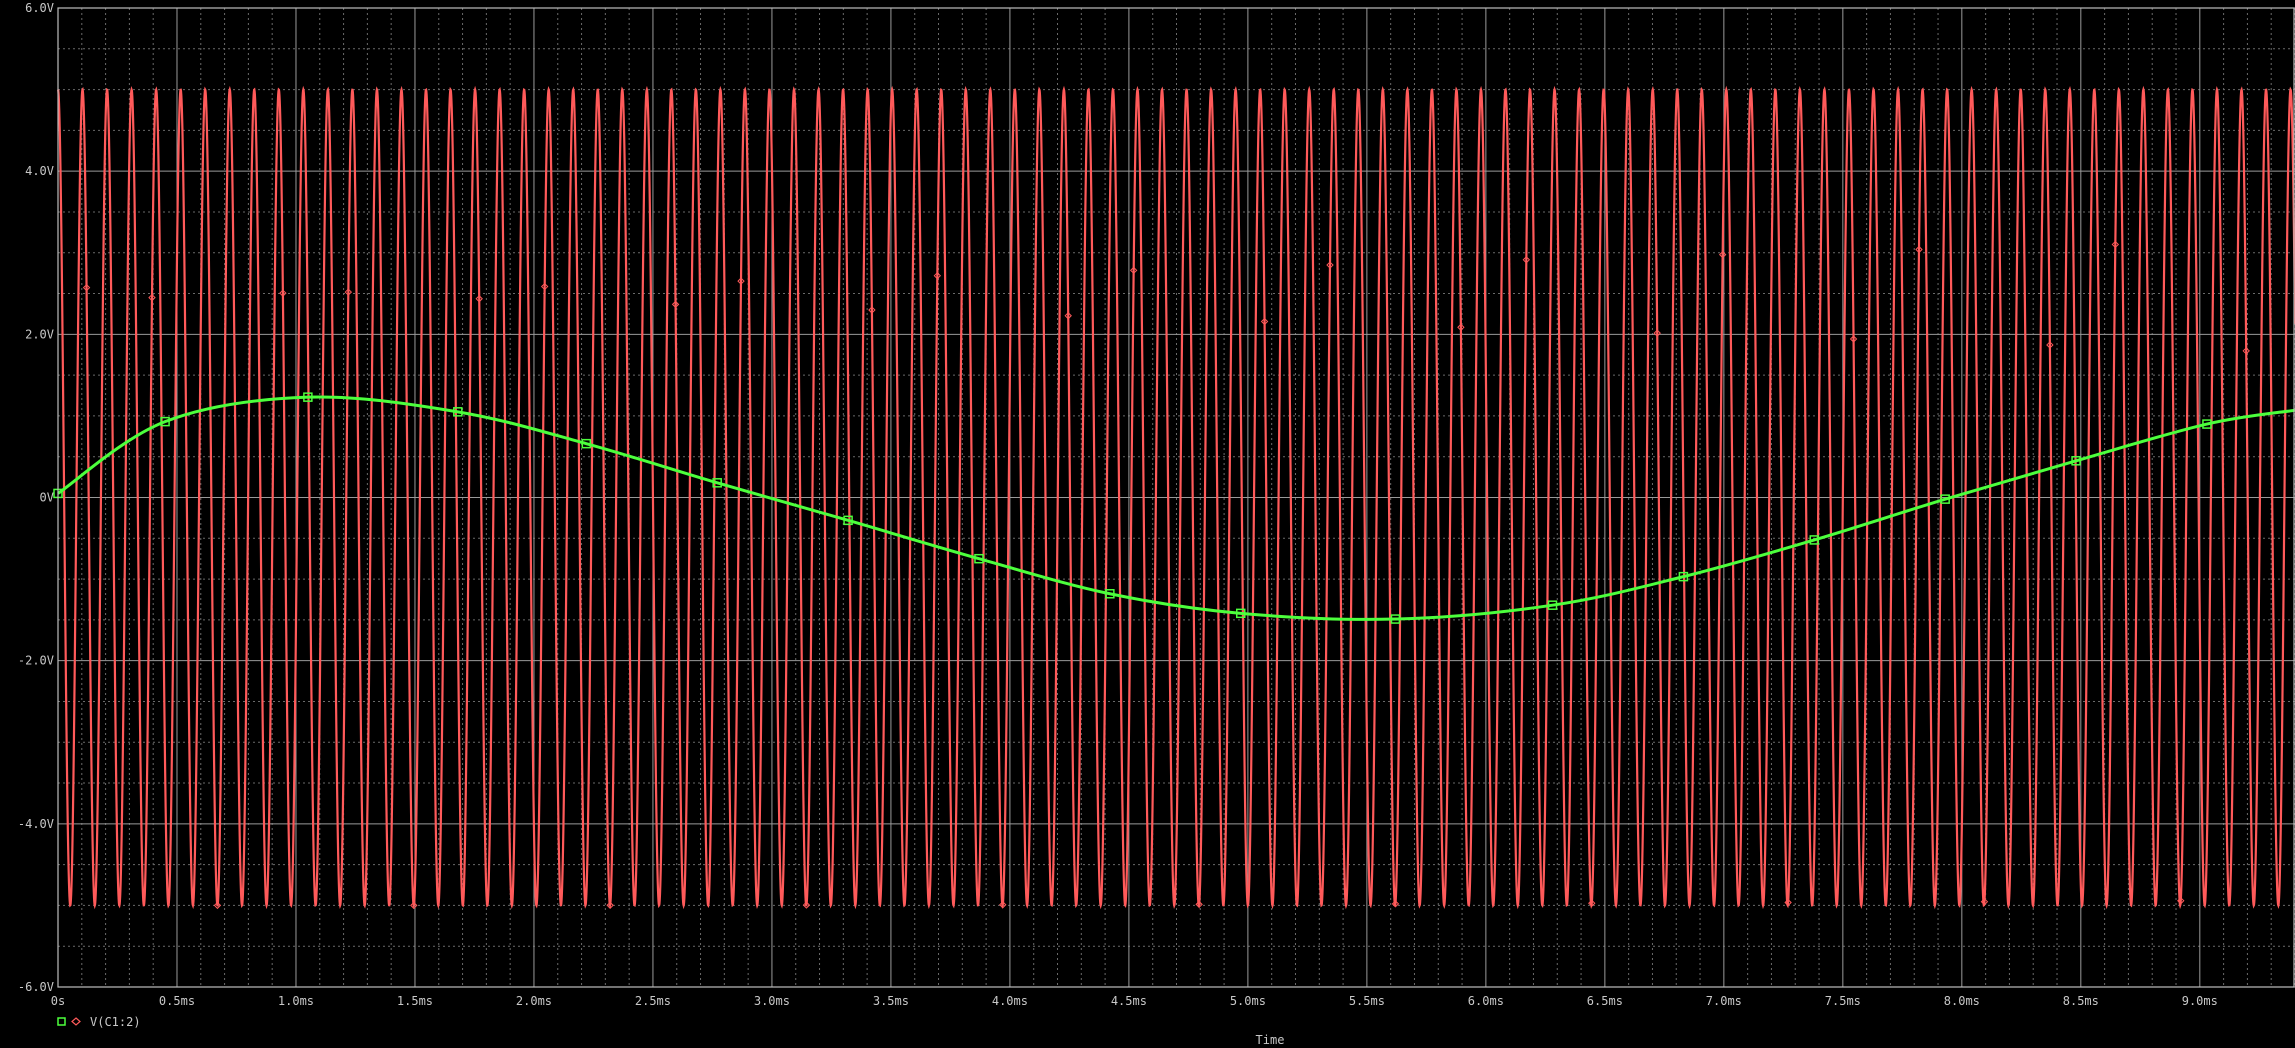 The image size is (2295, 1048). Describe the element at coordinates (1248, 1001) in the screenshot. I see `x-tick-label: 5.0ms` at that location.